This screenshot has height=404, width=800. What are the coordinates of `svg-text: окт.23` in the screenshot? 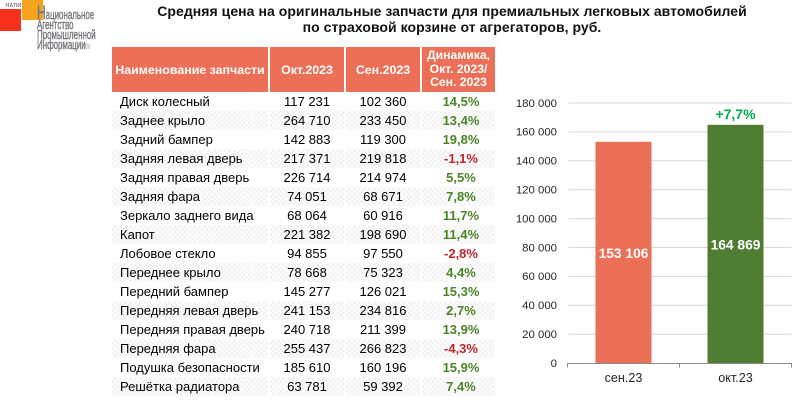 It's located at (735, 378).